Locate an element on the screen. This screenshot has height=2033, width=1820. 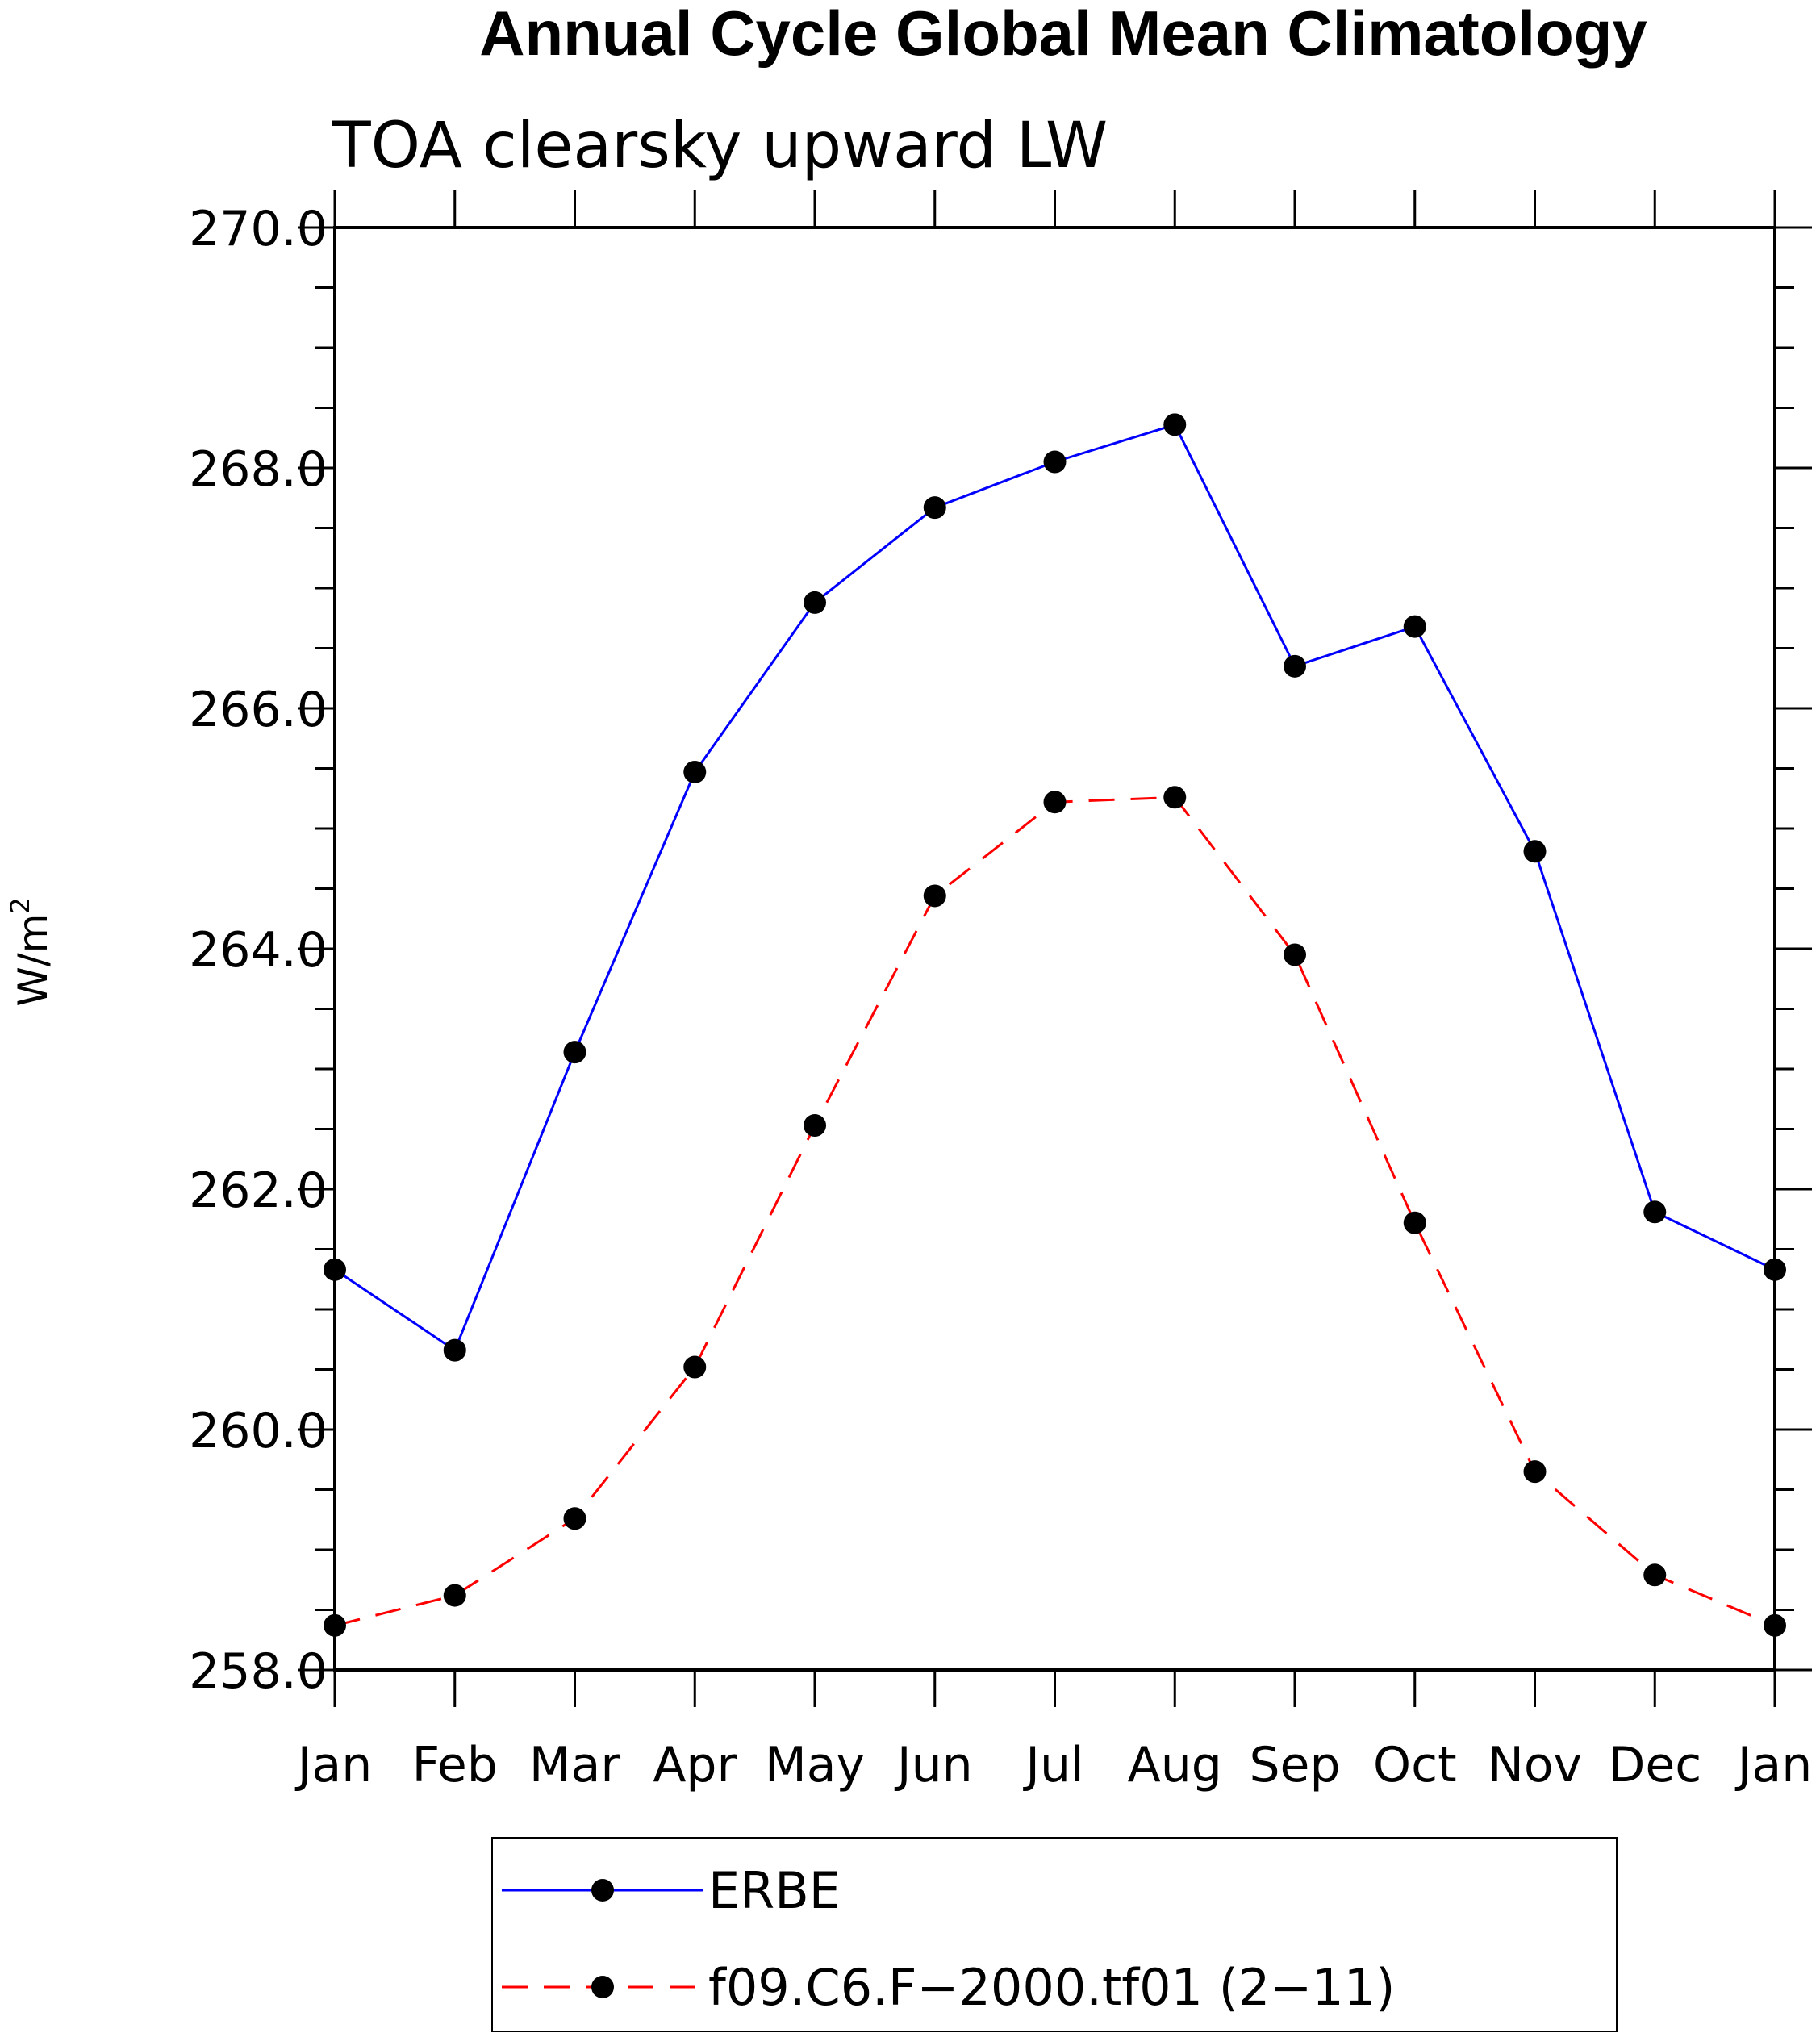
legend-entry: ERBE is located at coordinates (671, 1890).